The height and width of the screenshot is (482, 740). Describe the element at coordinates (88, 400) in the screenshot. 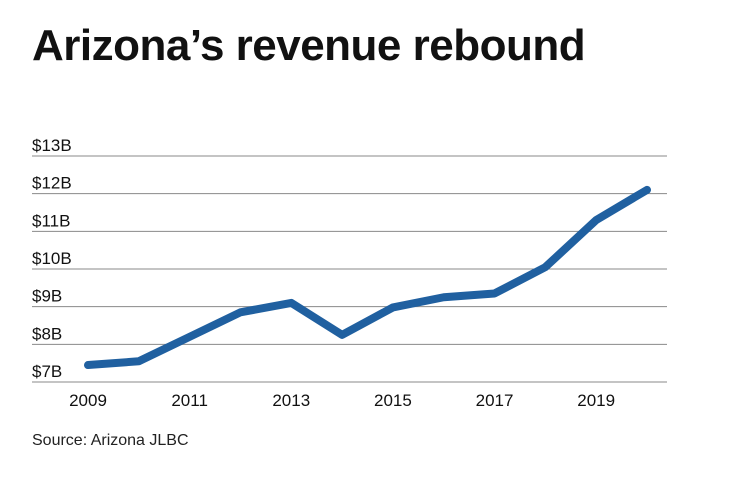

I see `x-tick-label: 2009` at that location.